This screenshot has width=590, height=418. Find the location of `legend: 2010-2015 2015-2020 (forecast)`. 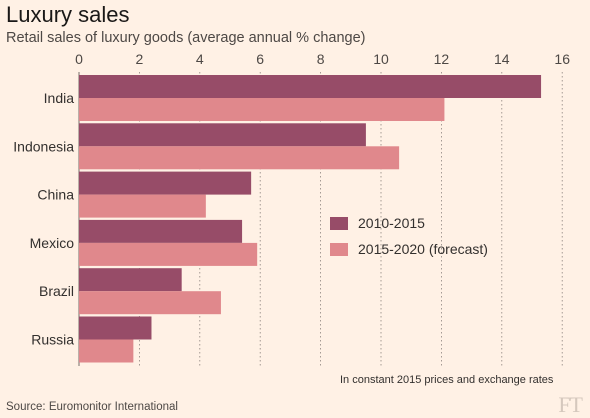

legend: 2010-2015 2015-2020 (forecast) is located at coordinates (409, 236).